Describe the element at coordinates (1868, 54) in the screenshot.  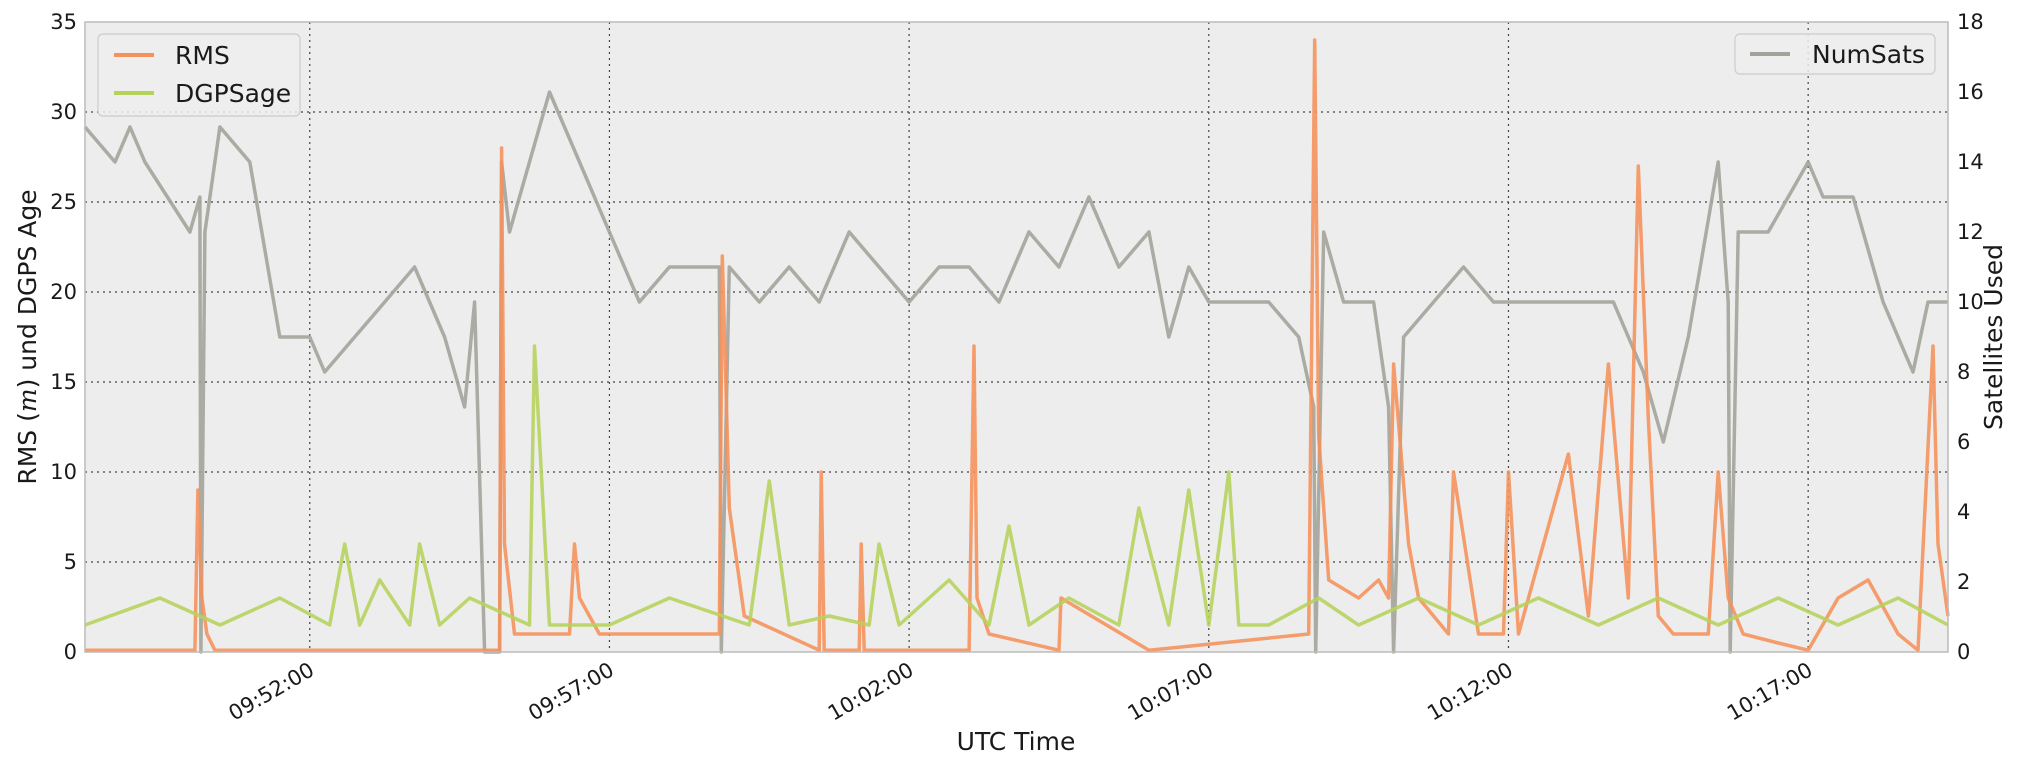
I see `legend-label-numsats: NumSats` at that location.